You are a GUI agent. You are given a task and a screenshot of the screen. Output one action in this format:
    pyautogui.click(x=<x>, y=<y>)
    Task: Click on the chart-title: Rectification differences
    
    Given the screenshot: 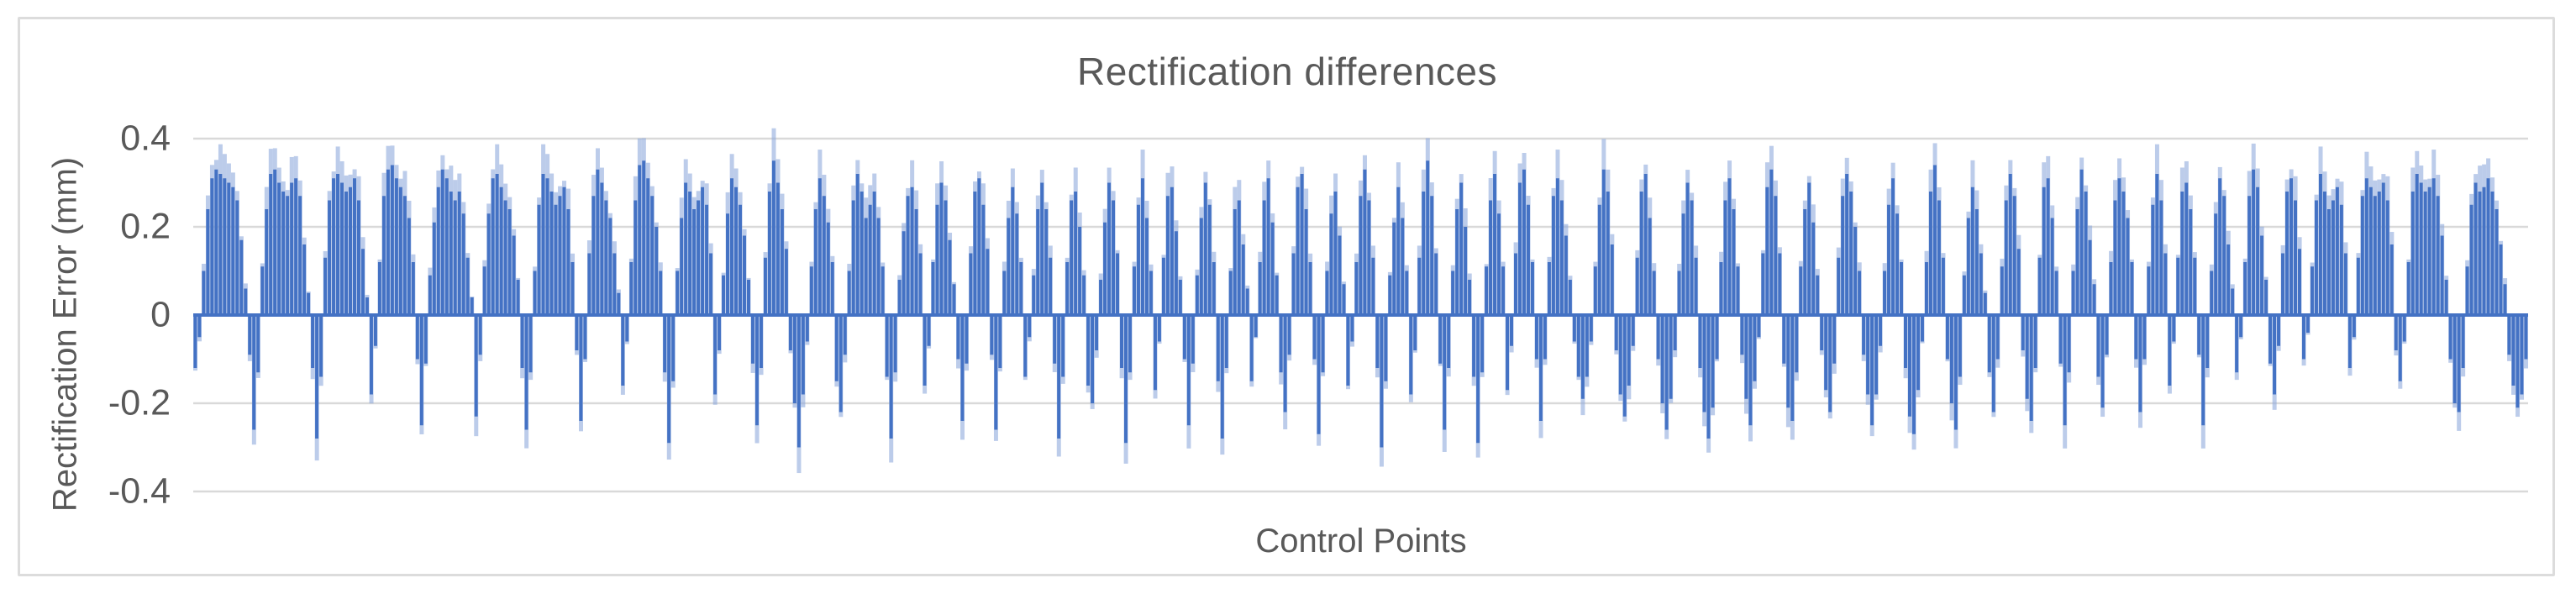 What is the action you would take?
    pyautogui.click(x=1287, y=71)
    